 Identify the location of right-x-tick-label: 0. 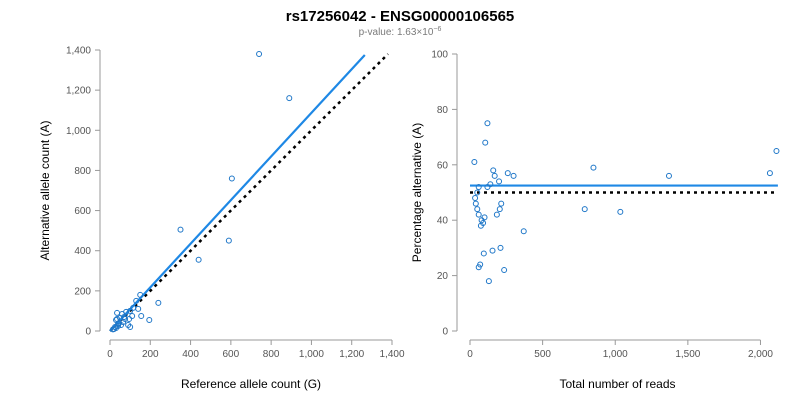
(470, 354).